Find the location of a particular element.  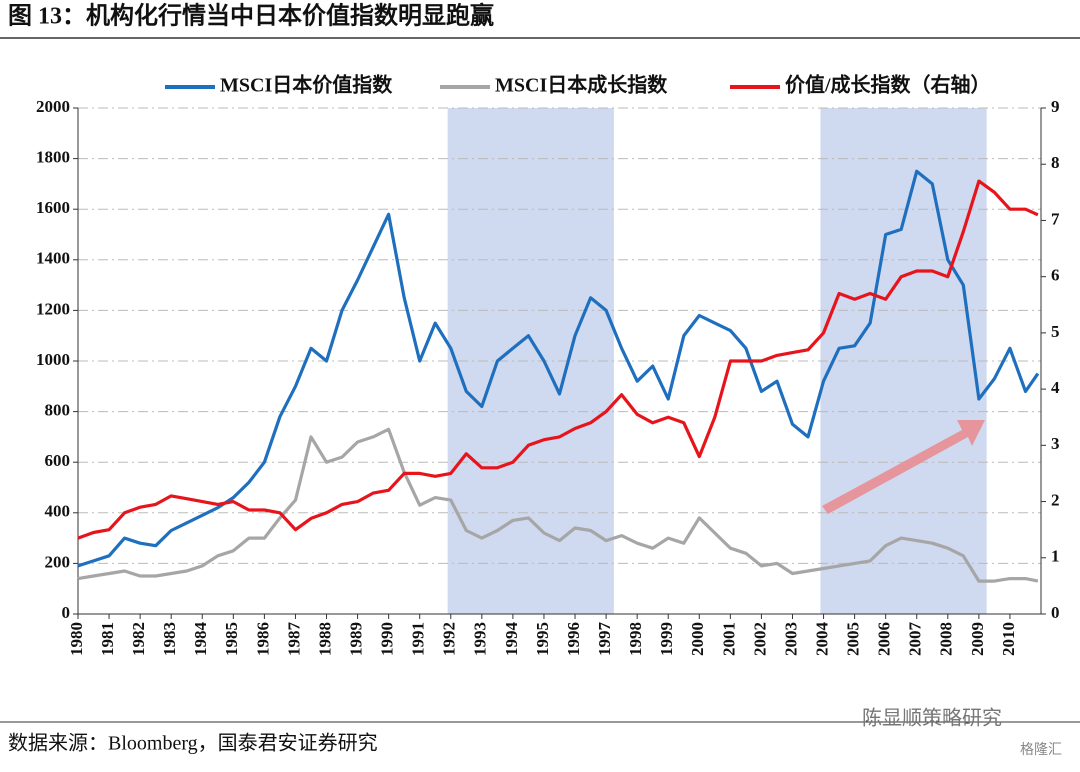

x-tick-label: 1985 is located at coordinates (231, 639).